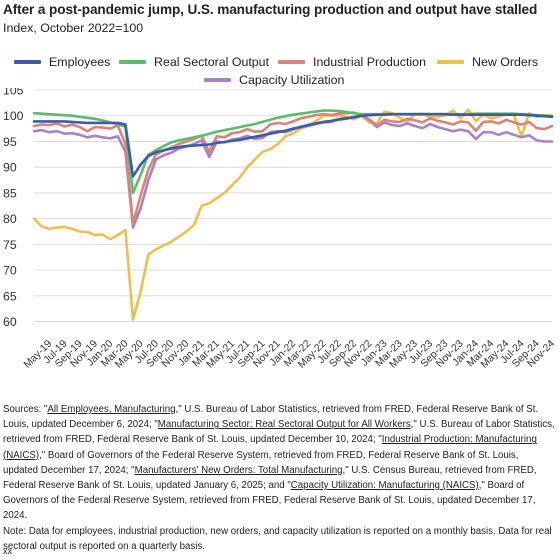 The image size is (560, 560). I want to click on y-tick-label: 70, so click(10, 271).